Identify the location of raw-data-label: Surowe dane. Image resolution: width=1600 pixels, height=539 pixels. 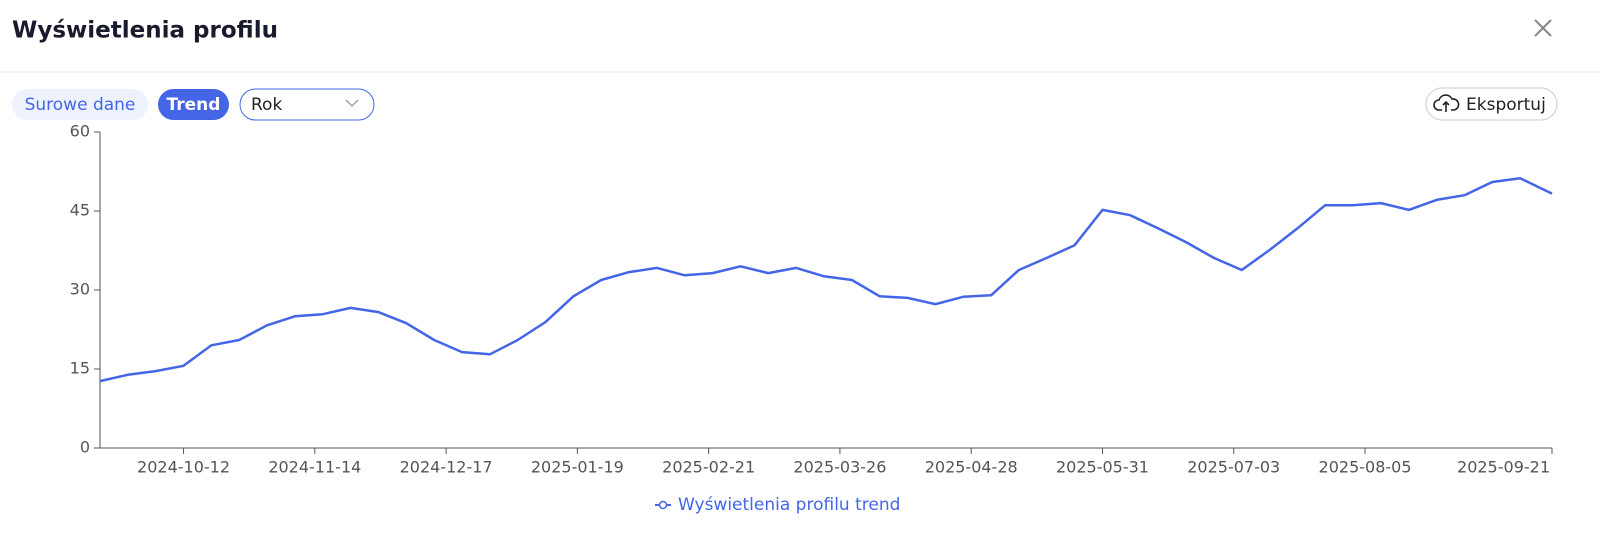
(80, 105).